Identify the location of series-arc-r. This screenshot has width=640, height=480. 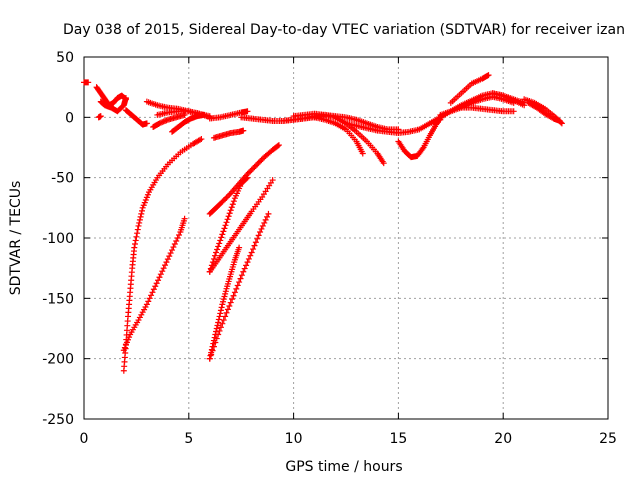
(239, 286).